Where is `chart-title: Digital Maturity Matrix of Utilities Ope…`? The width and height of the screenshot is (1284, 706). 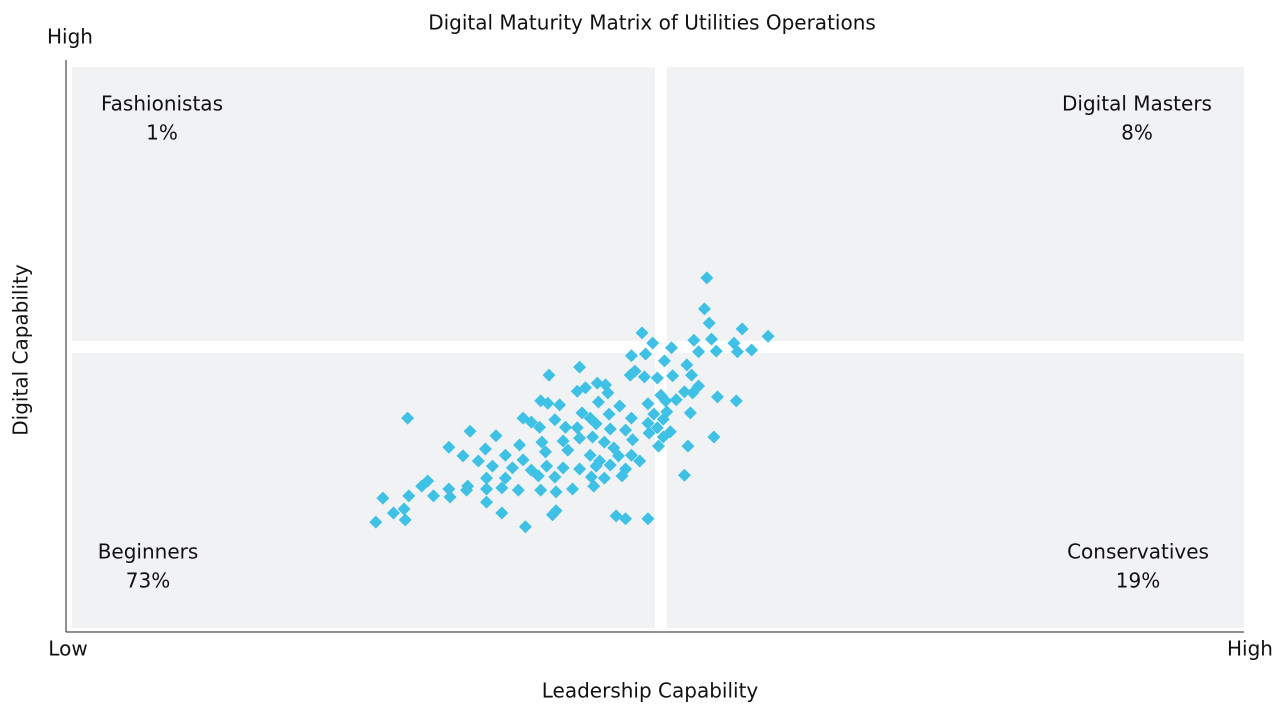 chart-title: Digital Maturity Matrix of Utilities Ope… is located at coordinates (652, 23).